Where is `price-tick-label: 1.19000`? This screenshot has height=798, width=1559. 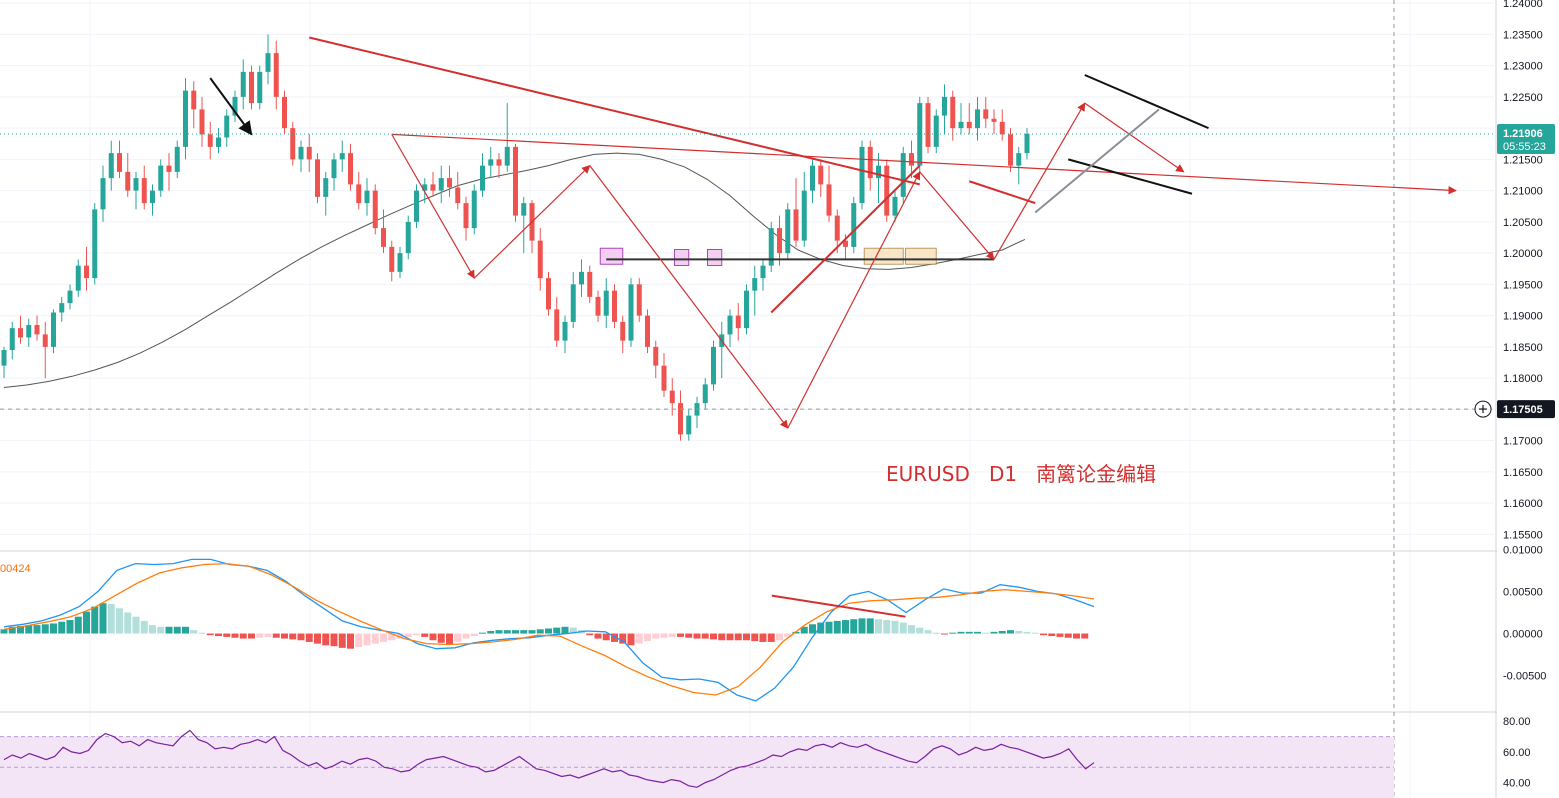
price-tick-label: 1.19000 is located at coordinates (1523, 317).